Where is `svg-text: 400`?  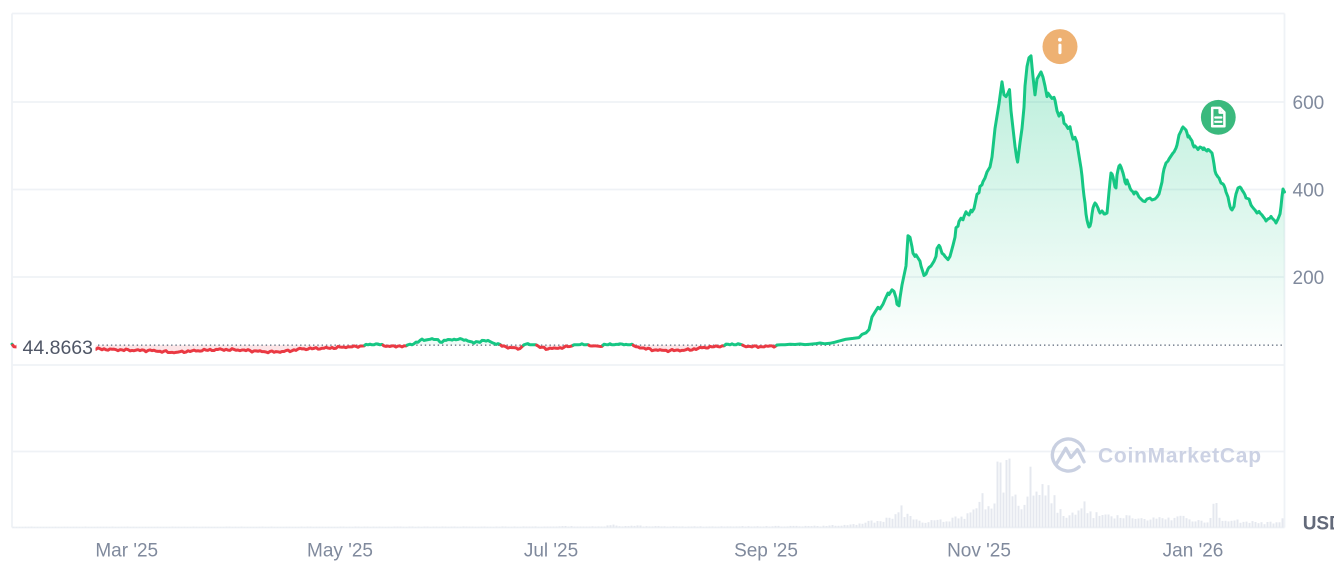 svg-text: 400 is located at coordinates (1309, 190).